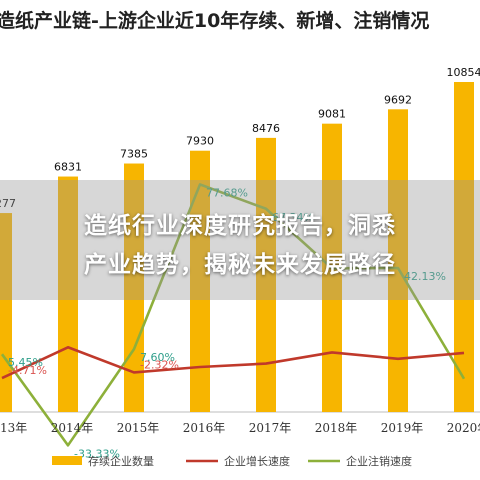 The image size is (480, 480). What do you see at coordinates (134, 154) in the screenshot?
I see `bar-label-2015年: 7385` at bounding box center [134, 154].